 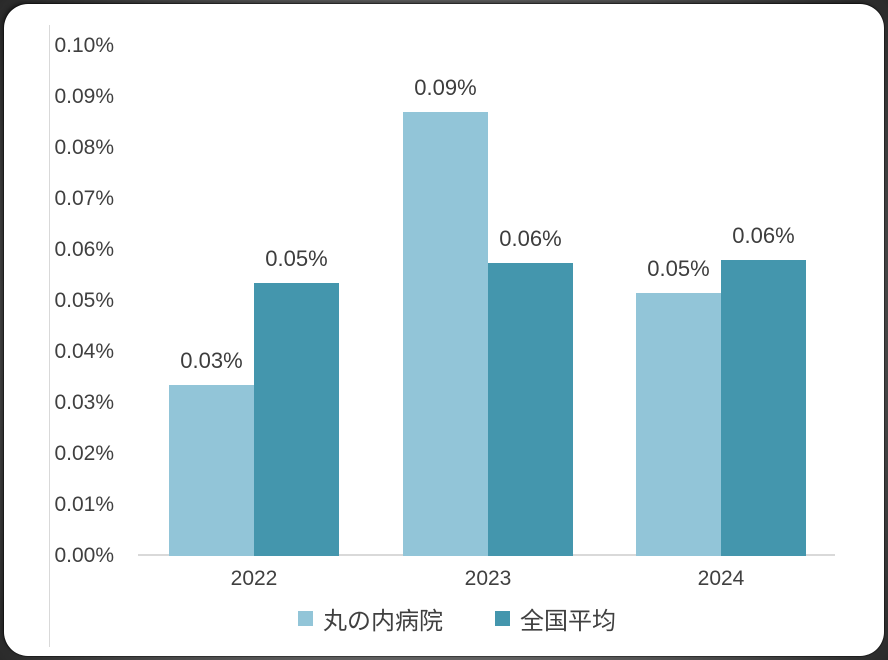 What do you see at coordinates (530, 409) in the screenshot?
I see `bar-national-average-2023` at bounding box center [530, 409].